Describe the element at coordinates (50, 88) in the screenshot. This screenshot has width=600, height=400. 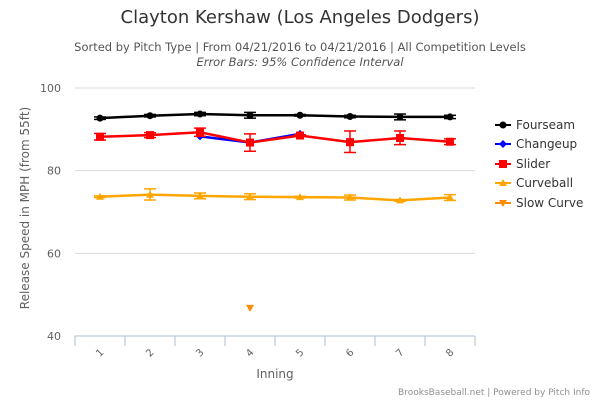
I see `y-tick-label: 100` at that location.